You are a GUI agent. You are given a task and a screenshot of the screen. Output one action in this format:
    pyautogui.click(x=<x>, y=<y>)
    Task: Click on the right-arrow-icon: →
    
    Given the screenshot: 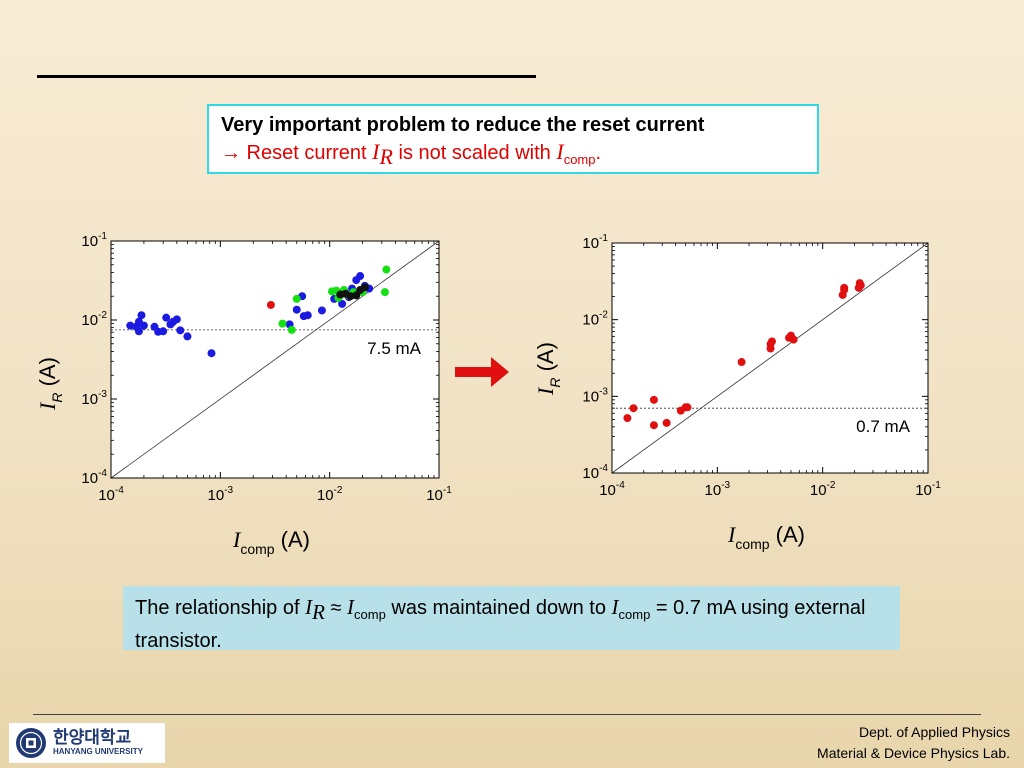 What is the action you would take?
    pyautogui.click(x=231, y=153)
    